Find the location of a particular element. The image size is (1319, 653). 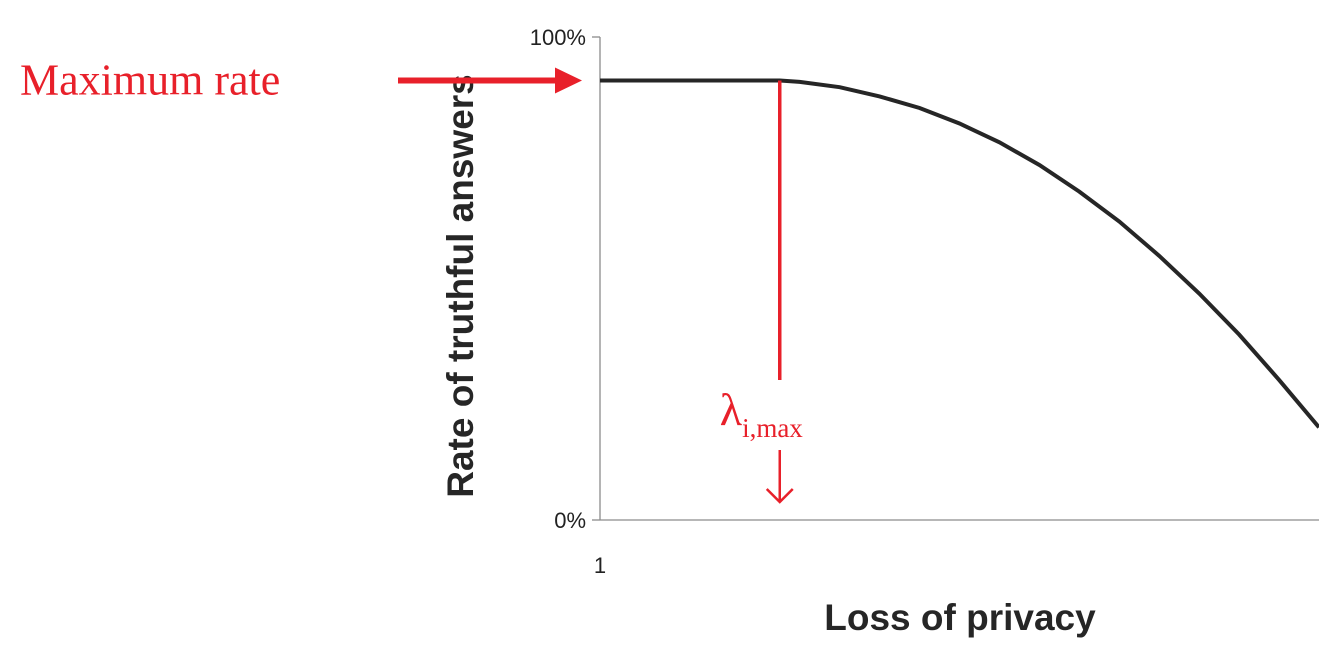

y-tick-label-0: 0% is located at coordinates (570, 520).